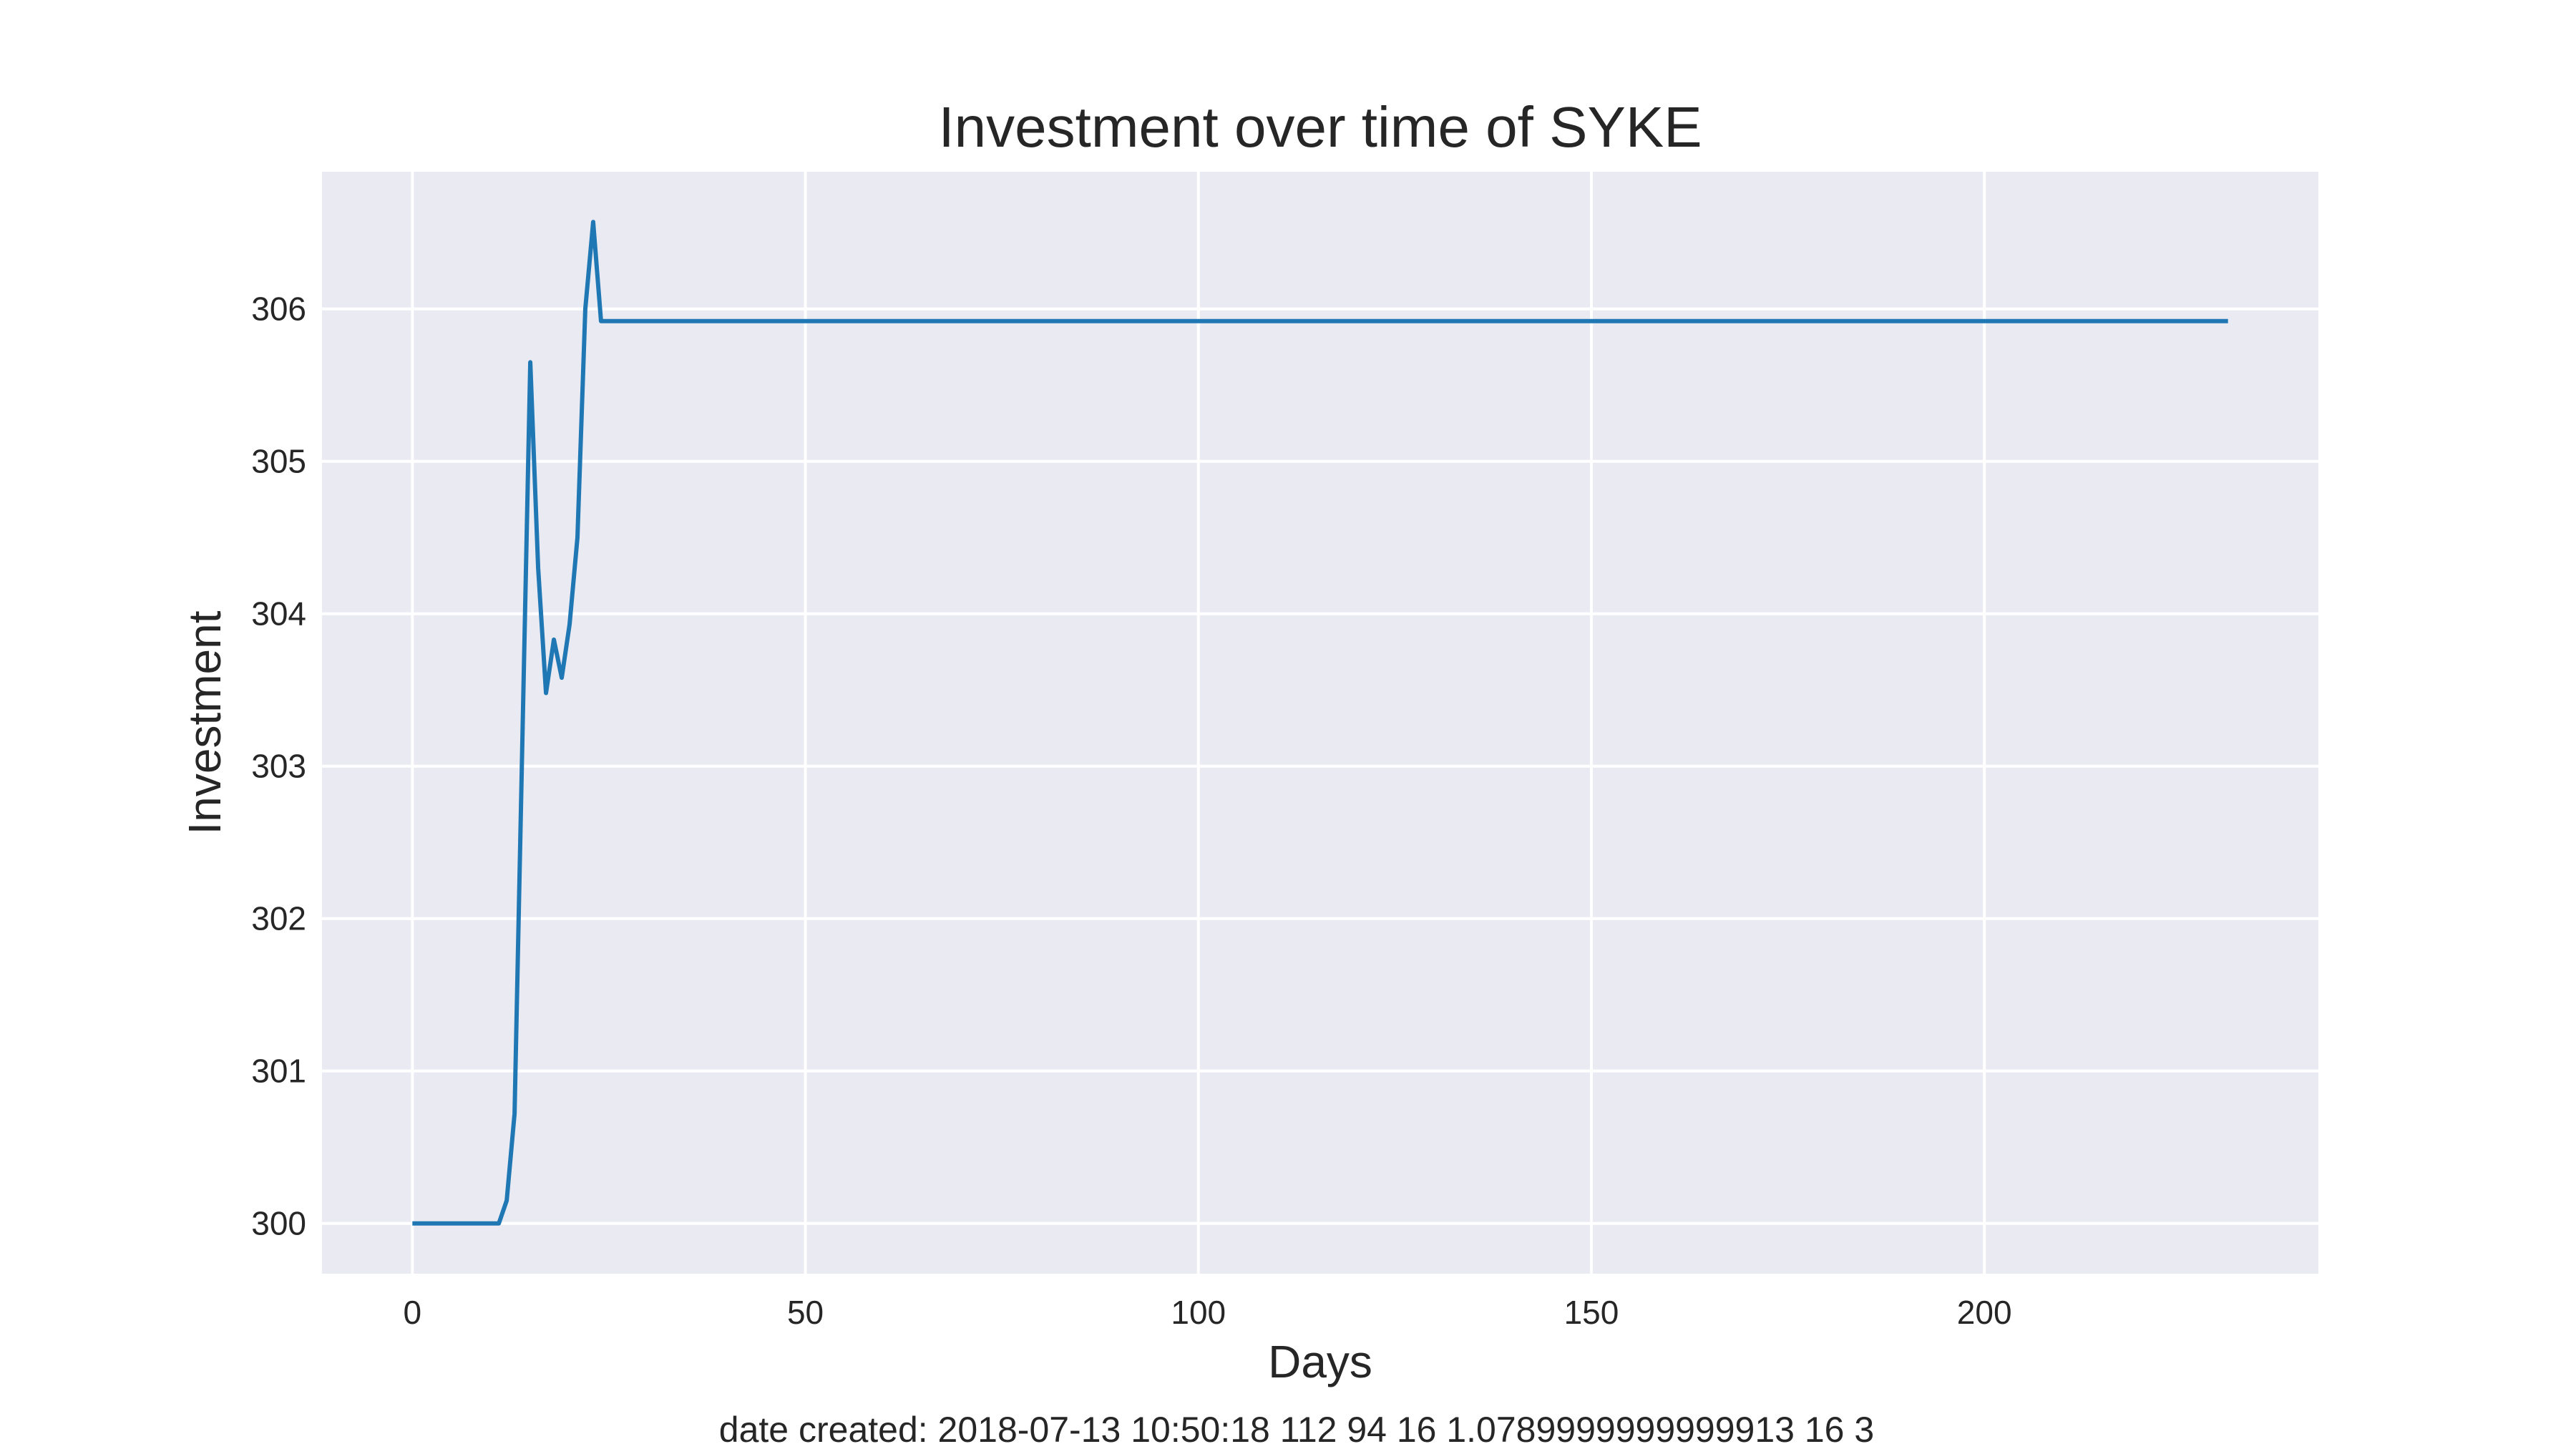  I want to click on y-tick-label: 304, so click(278, 614).